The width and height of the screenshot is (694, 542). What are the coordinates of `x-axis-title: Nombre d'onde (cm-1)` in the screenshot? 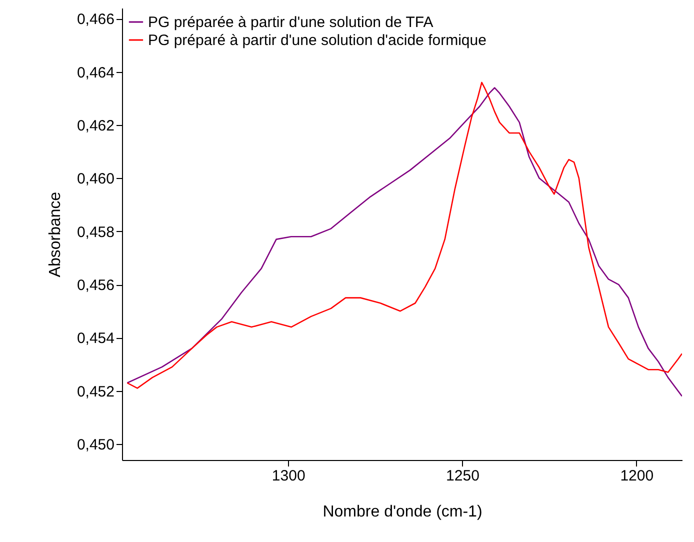 It's located at (402, 512).